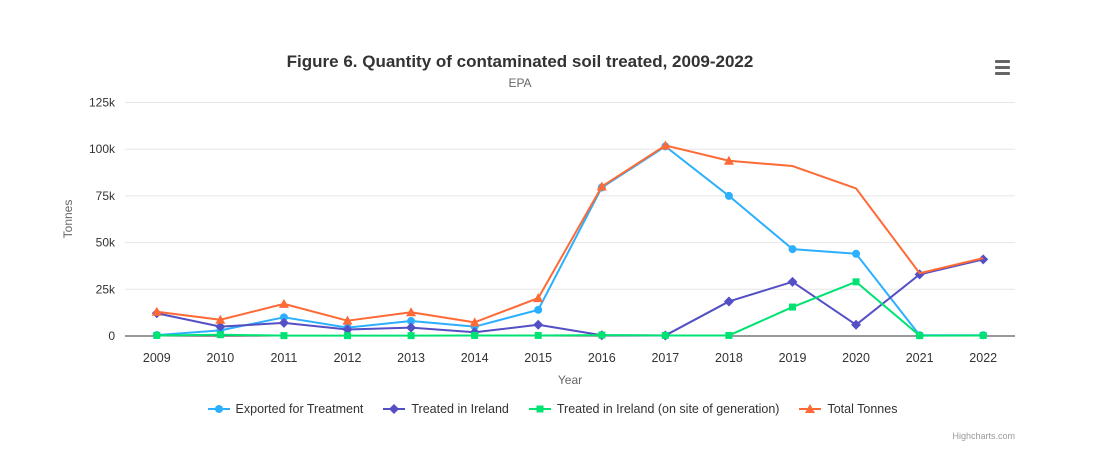  I want to click on x-tick-label: 2016, so click(602, 358).